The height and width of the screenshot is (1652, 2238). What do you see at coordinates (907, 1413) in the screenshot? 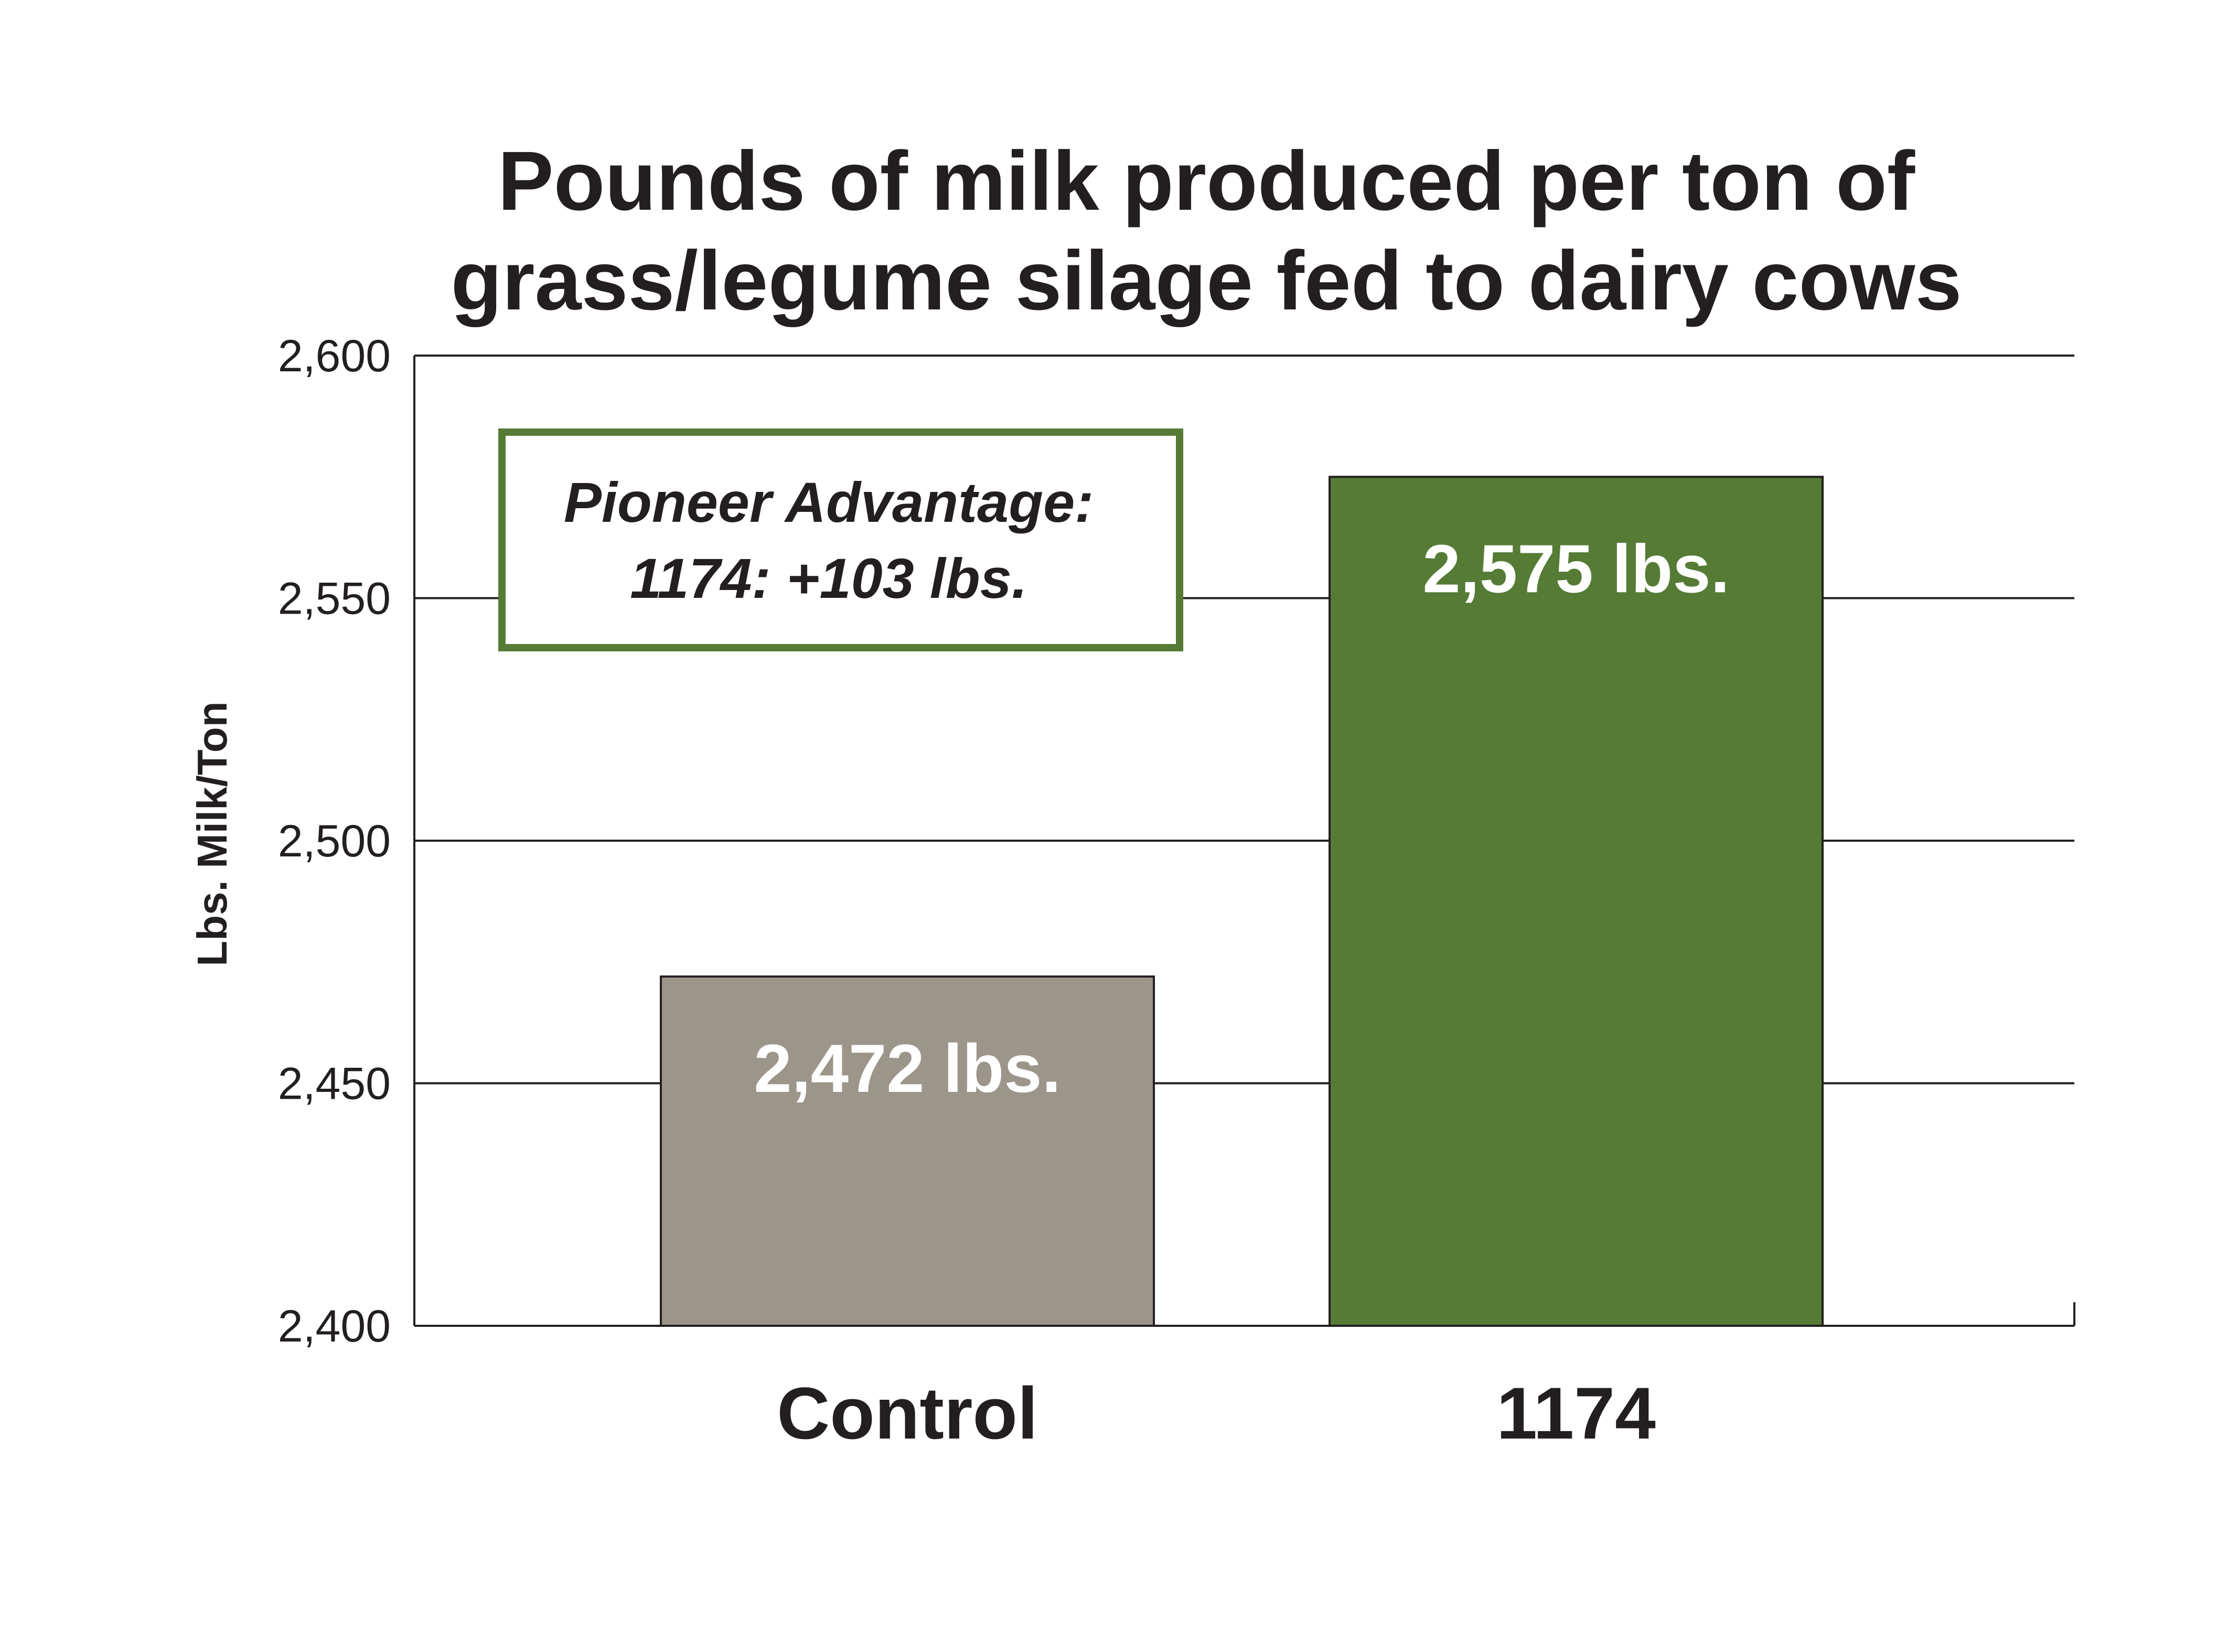
I see `x-category-label: Control` at bounding box center [907, 1413].